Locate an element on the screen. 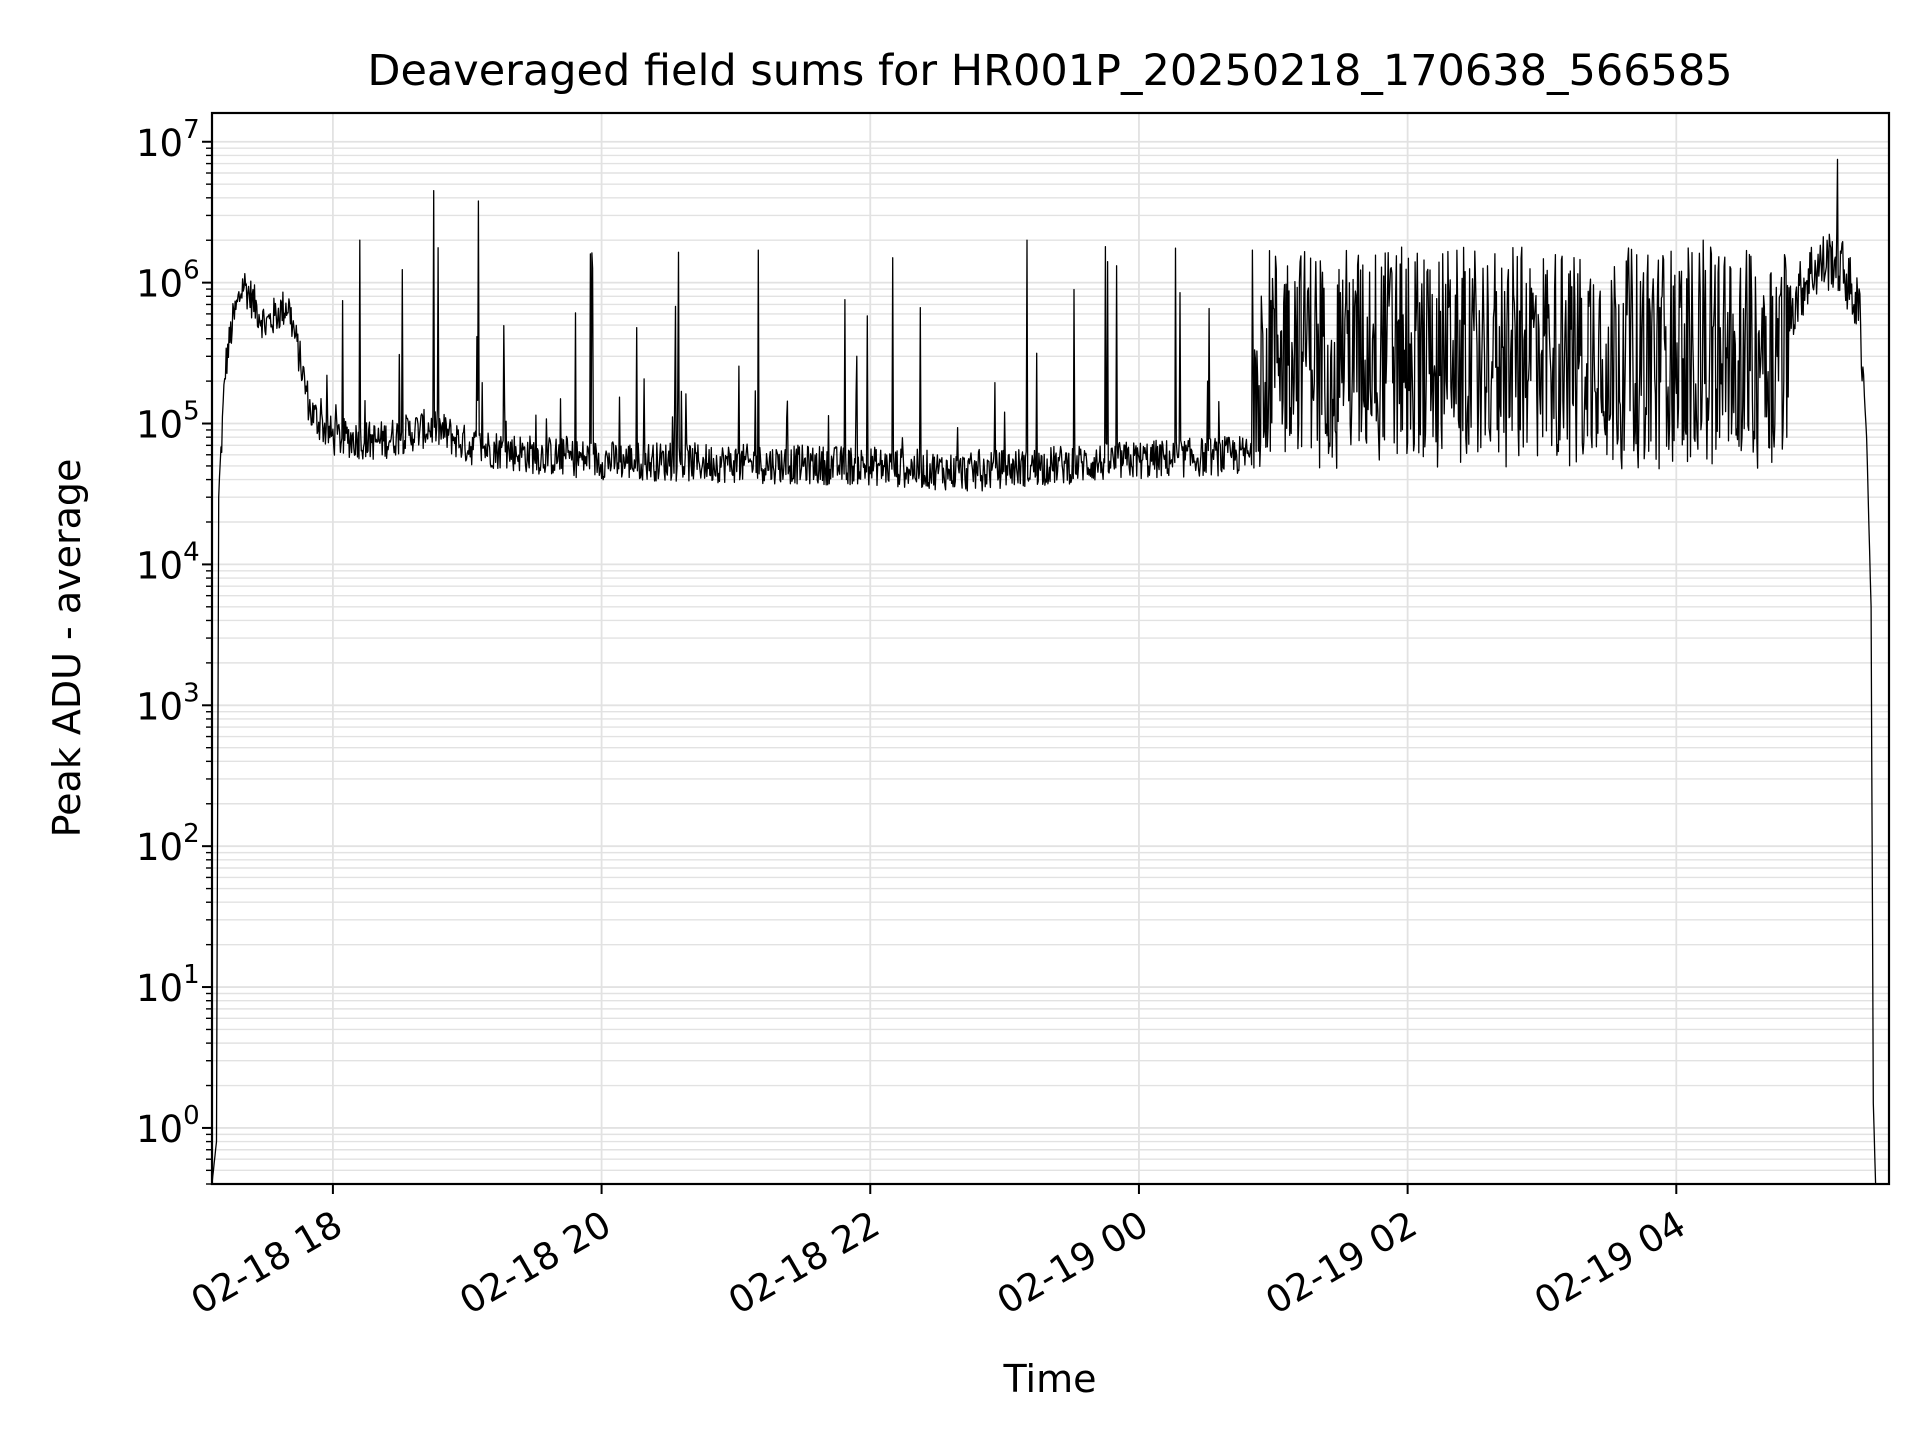 This screenshot has height=1440, width=1920. y-axis-label: Peak ADU - average is located at coordinates (67, 648).